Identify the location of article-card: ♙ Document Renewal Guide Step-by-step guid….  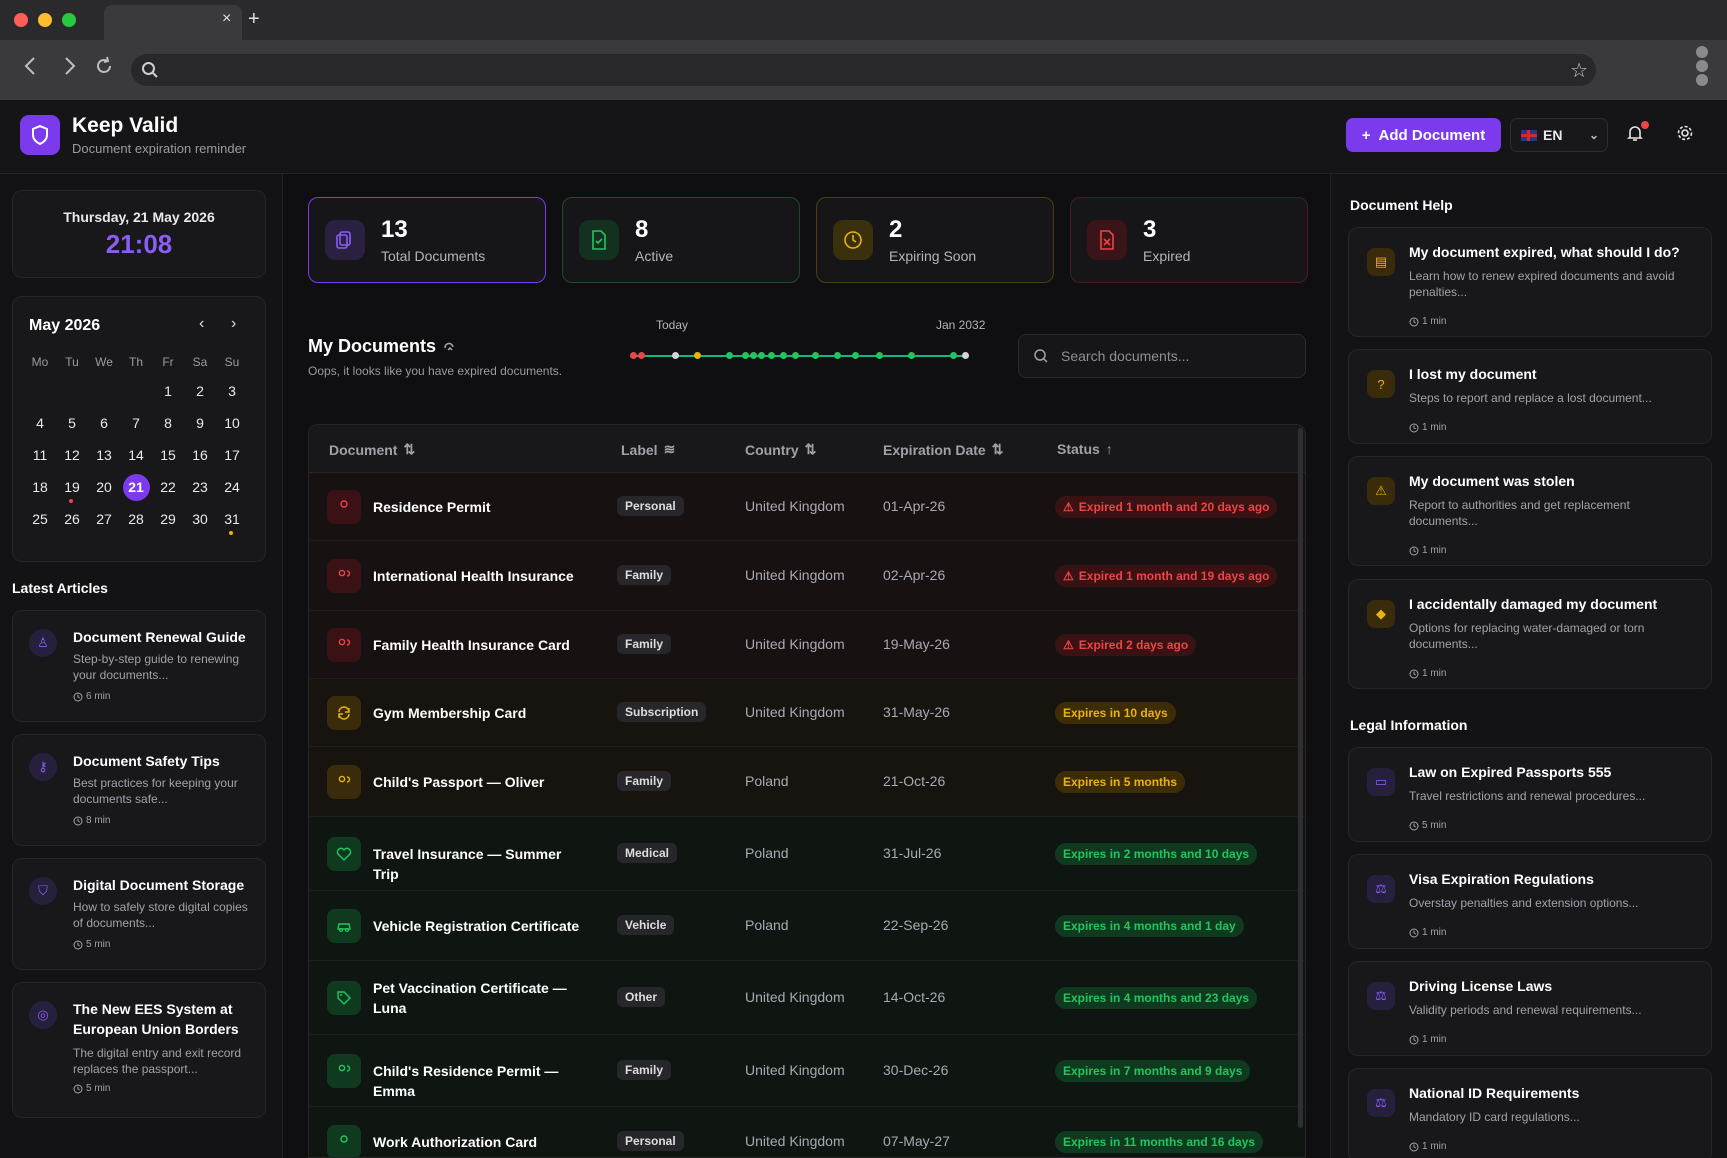
(139, 666).